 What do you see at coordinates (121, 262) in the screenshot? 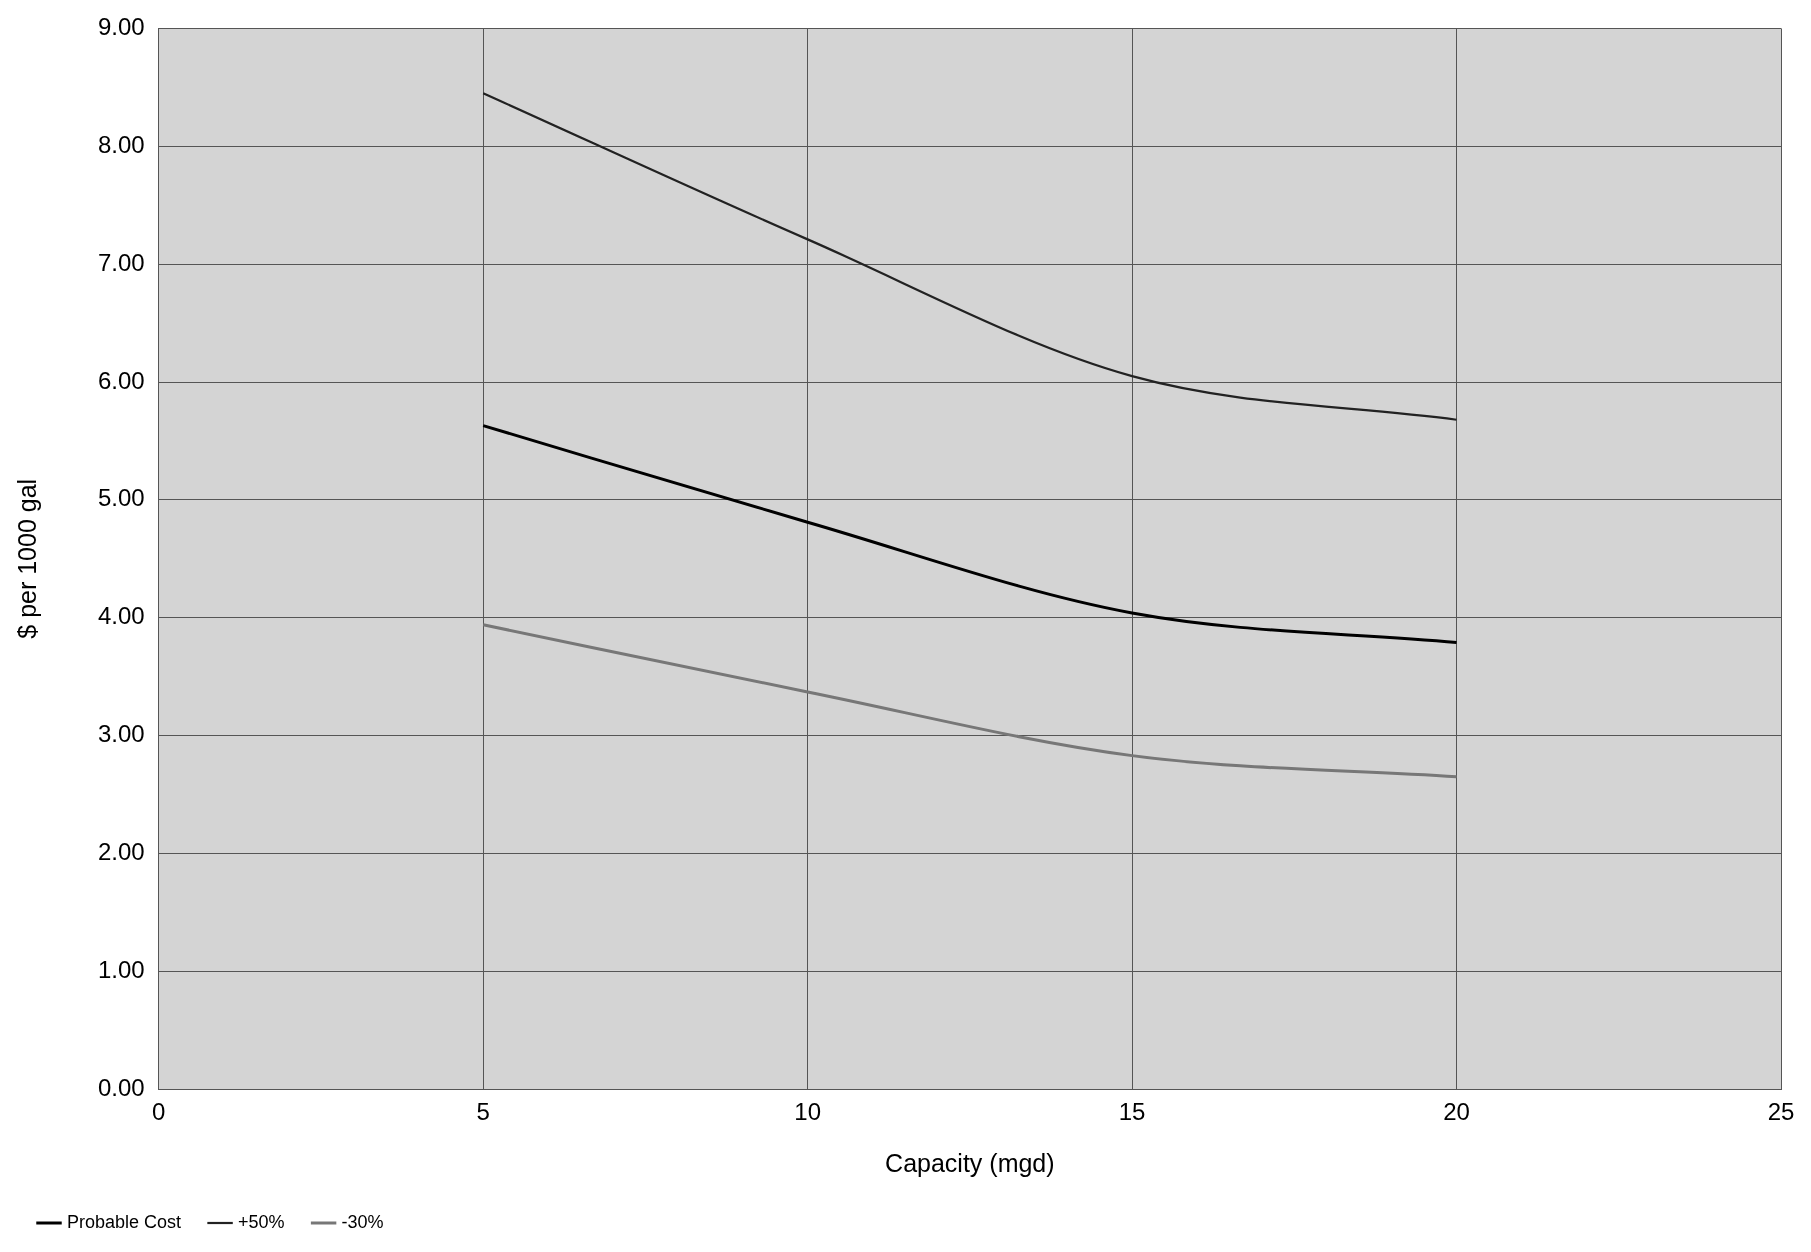
I see `y-tick-label: 7.00` at bounding box center [121, 262].